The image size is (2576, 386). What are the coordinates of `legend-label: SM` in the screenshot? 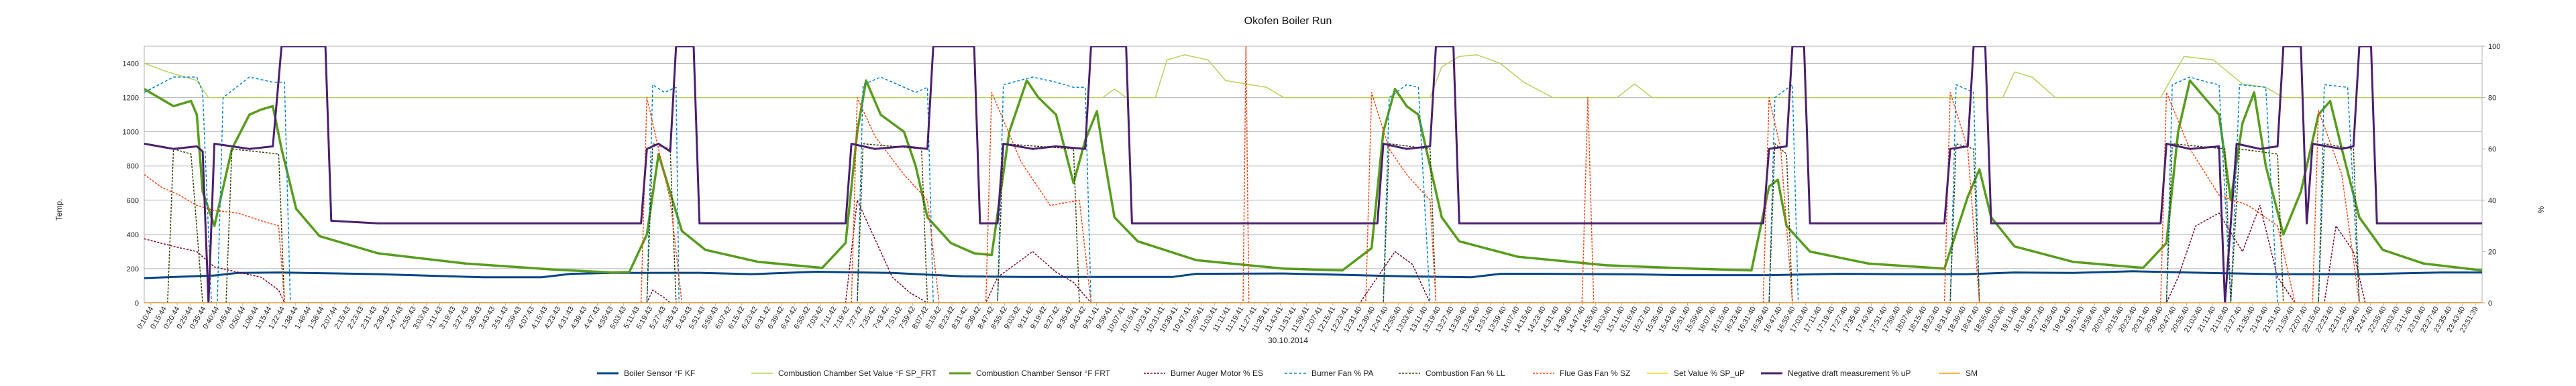 It's located at (1972, 373).